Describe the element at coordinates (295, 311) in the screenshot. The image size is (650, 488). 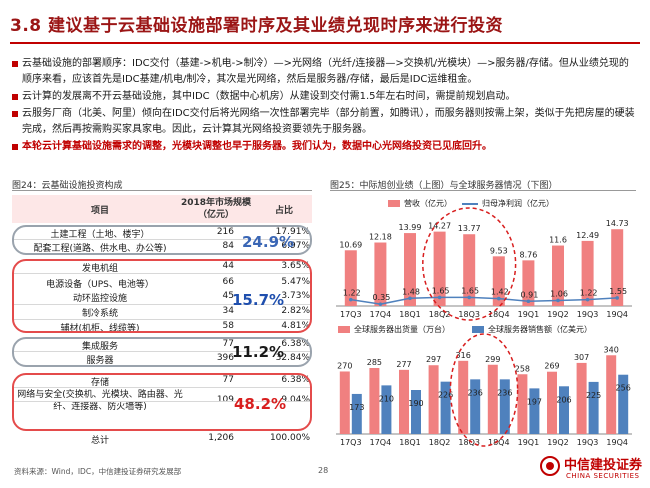
I see `row-share: 2.82%` at that location.